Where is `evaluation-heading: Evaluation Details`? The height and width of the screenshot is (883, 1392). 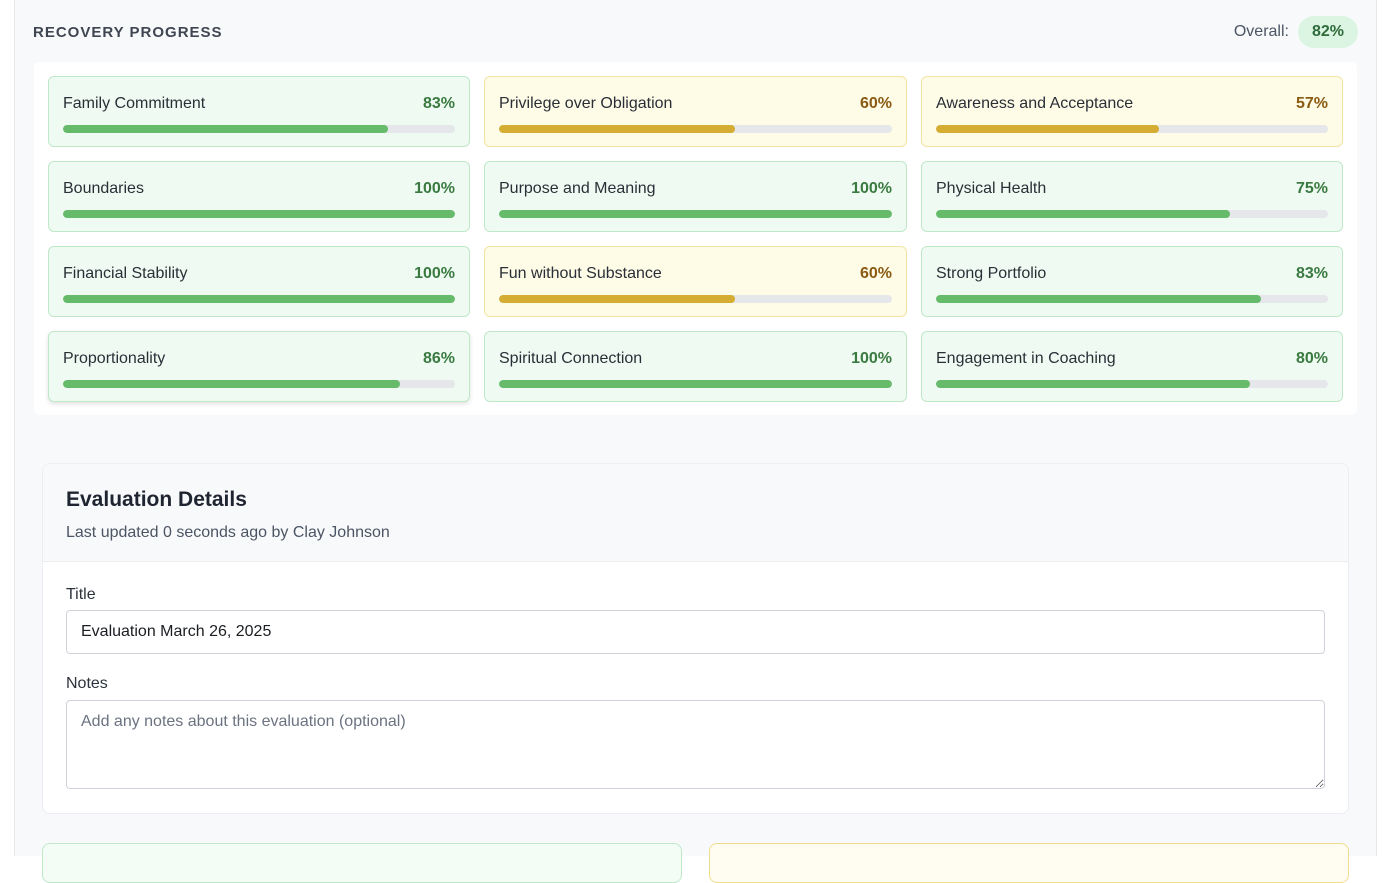 evaluation-heading: Evaluation Details is located at coordinates (156, 499).